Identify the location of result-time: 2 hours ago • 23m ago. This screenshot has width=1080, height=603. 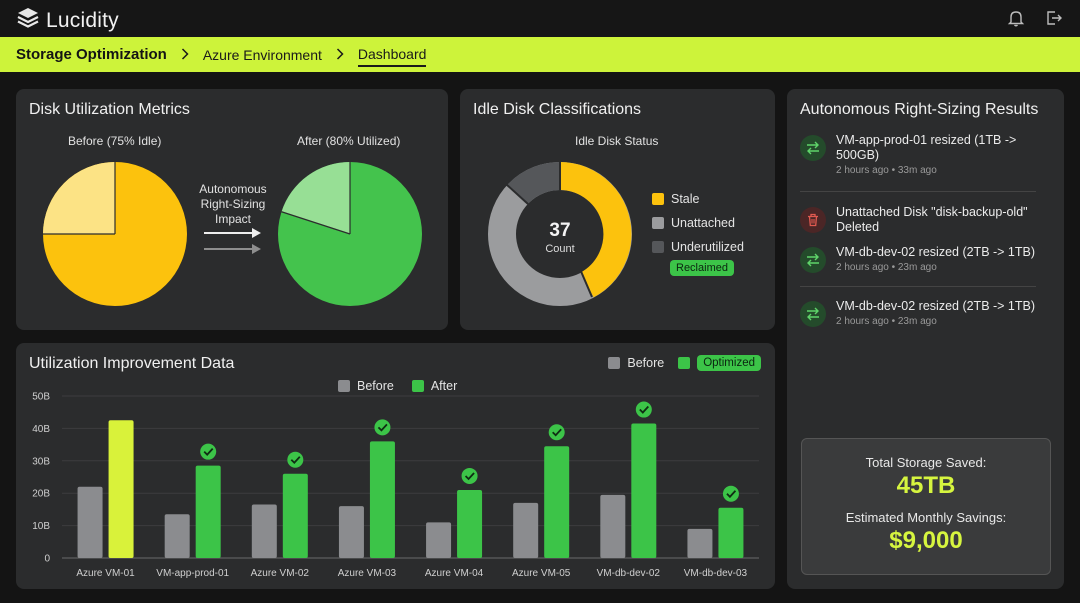
(886, 321).